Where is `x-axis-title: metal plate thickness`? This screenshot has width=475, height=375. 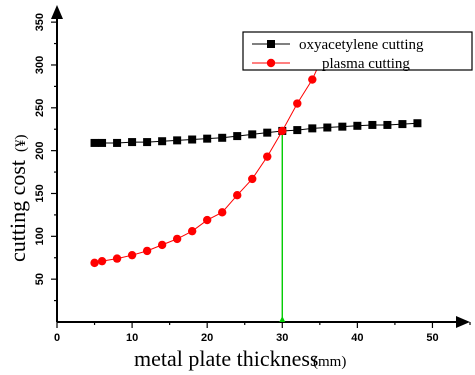
x-axis-title: metal plate thickness is located at coordinates (226, 358).